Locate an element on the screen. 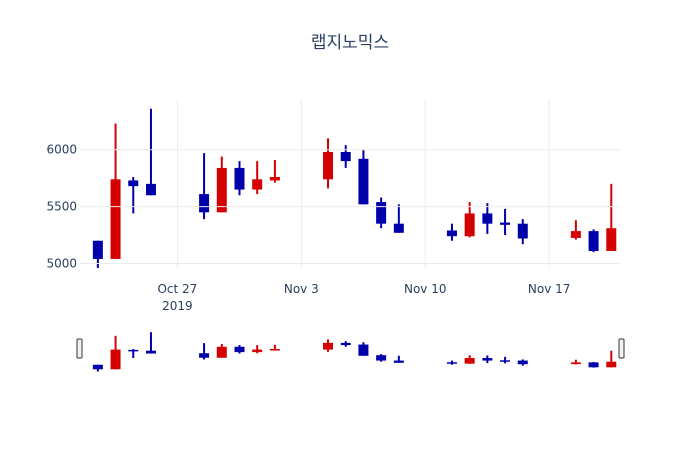 The height and width of the screenshot is (450, 700). range-slider is located at coordinates (350, 351).